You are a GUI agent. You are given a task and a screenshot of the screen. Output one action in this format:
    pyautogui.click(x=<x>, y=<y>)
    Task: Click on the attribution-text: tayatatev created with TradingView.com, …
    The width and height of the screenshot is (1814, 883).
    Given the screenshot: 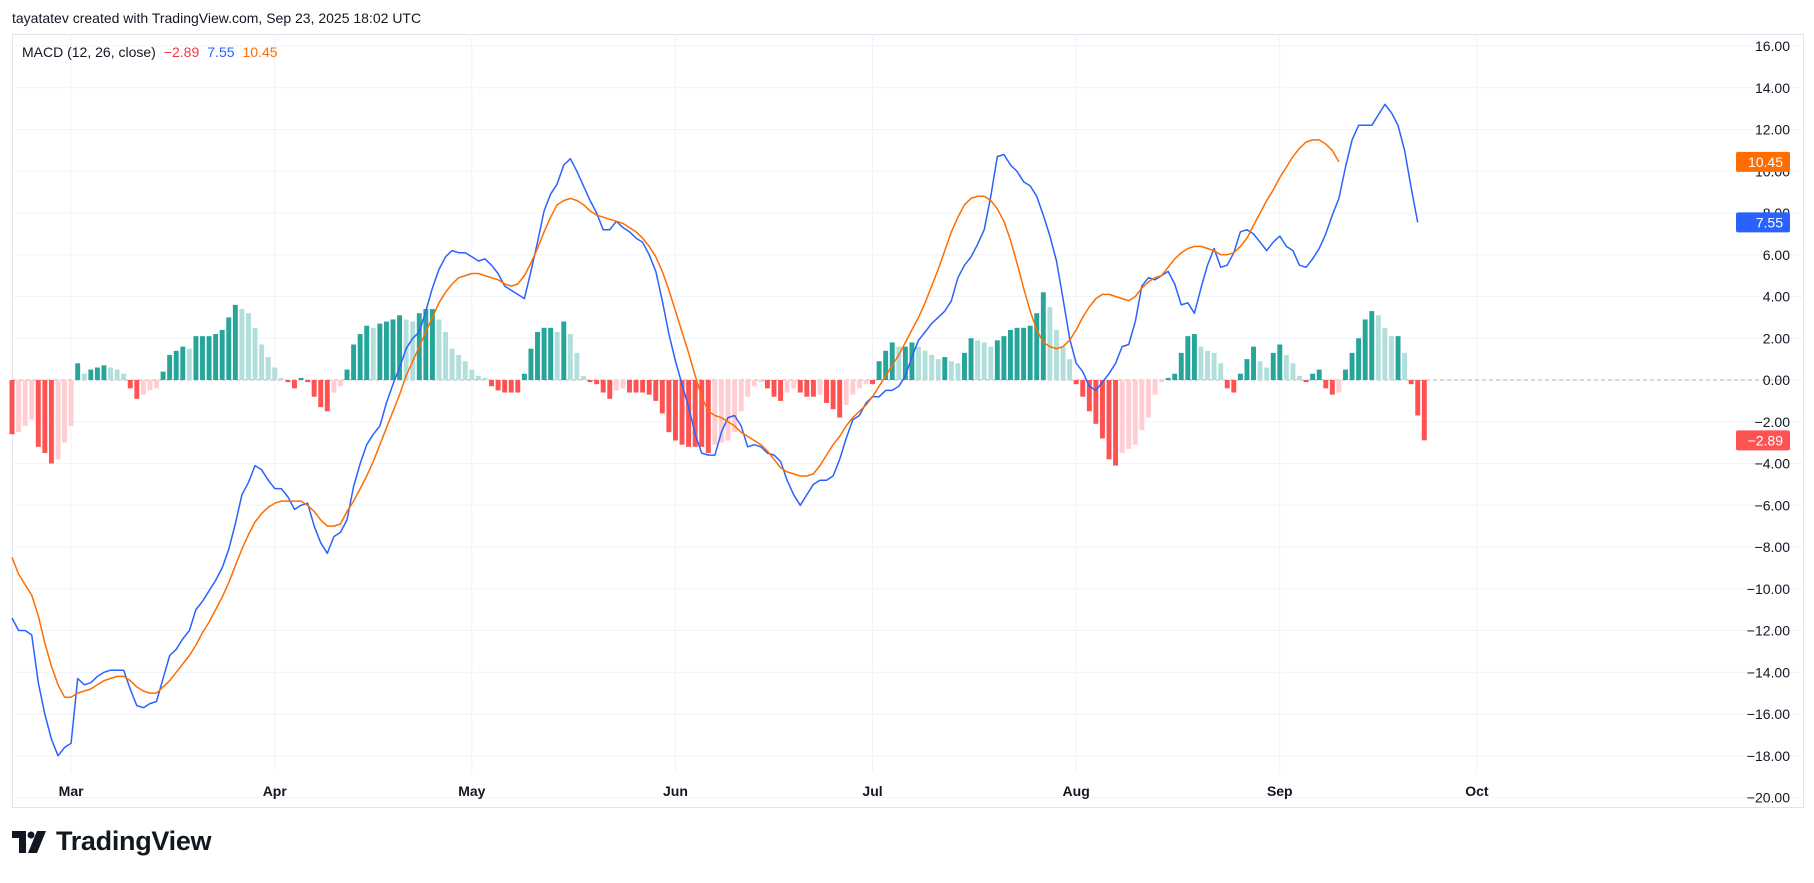 What is the action you would take?
    pyautogui.click(x=217, y=18)
    